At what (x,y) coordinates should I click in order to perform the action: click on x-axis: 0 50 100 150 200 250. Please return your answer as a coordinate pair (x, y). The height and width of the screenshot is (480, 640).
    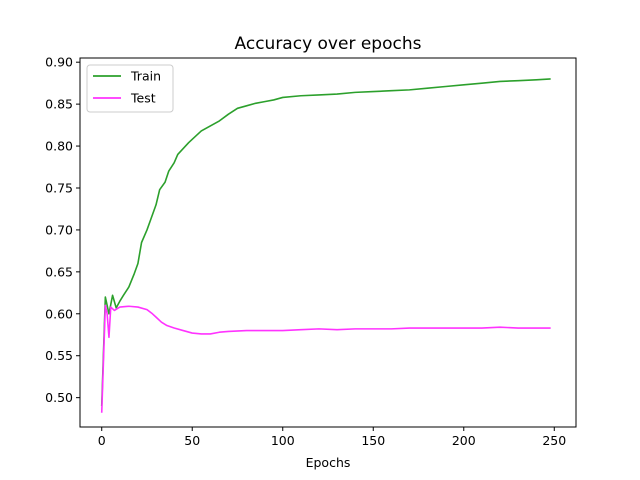
    Looking at the image, I should click on (332, 437).